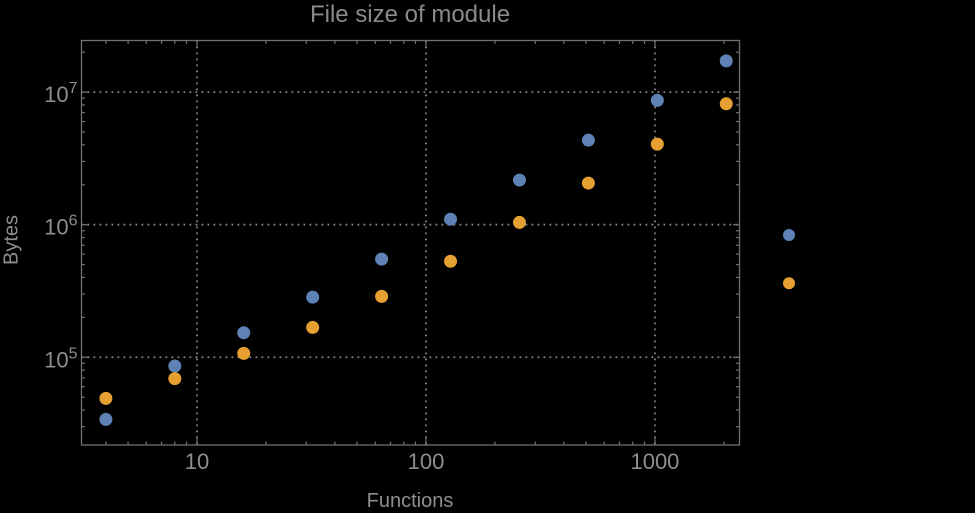  Describe the element at coordinates (73, 88) in the screenshot. I see `y-tick-exponent: 7` at that location.